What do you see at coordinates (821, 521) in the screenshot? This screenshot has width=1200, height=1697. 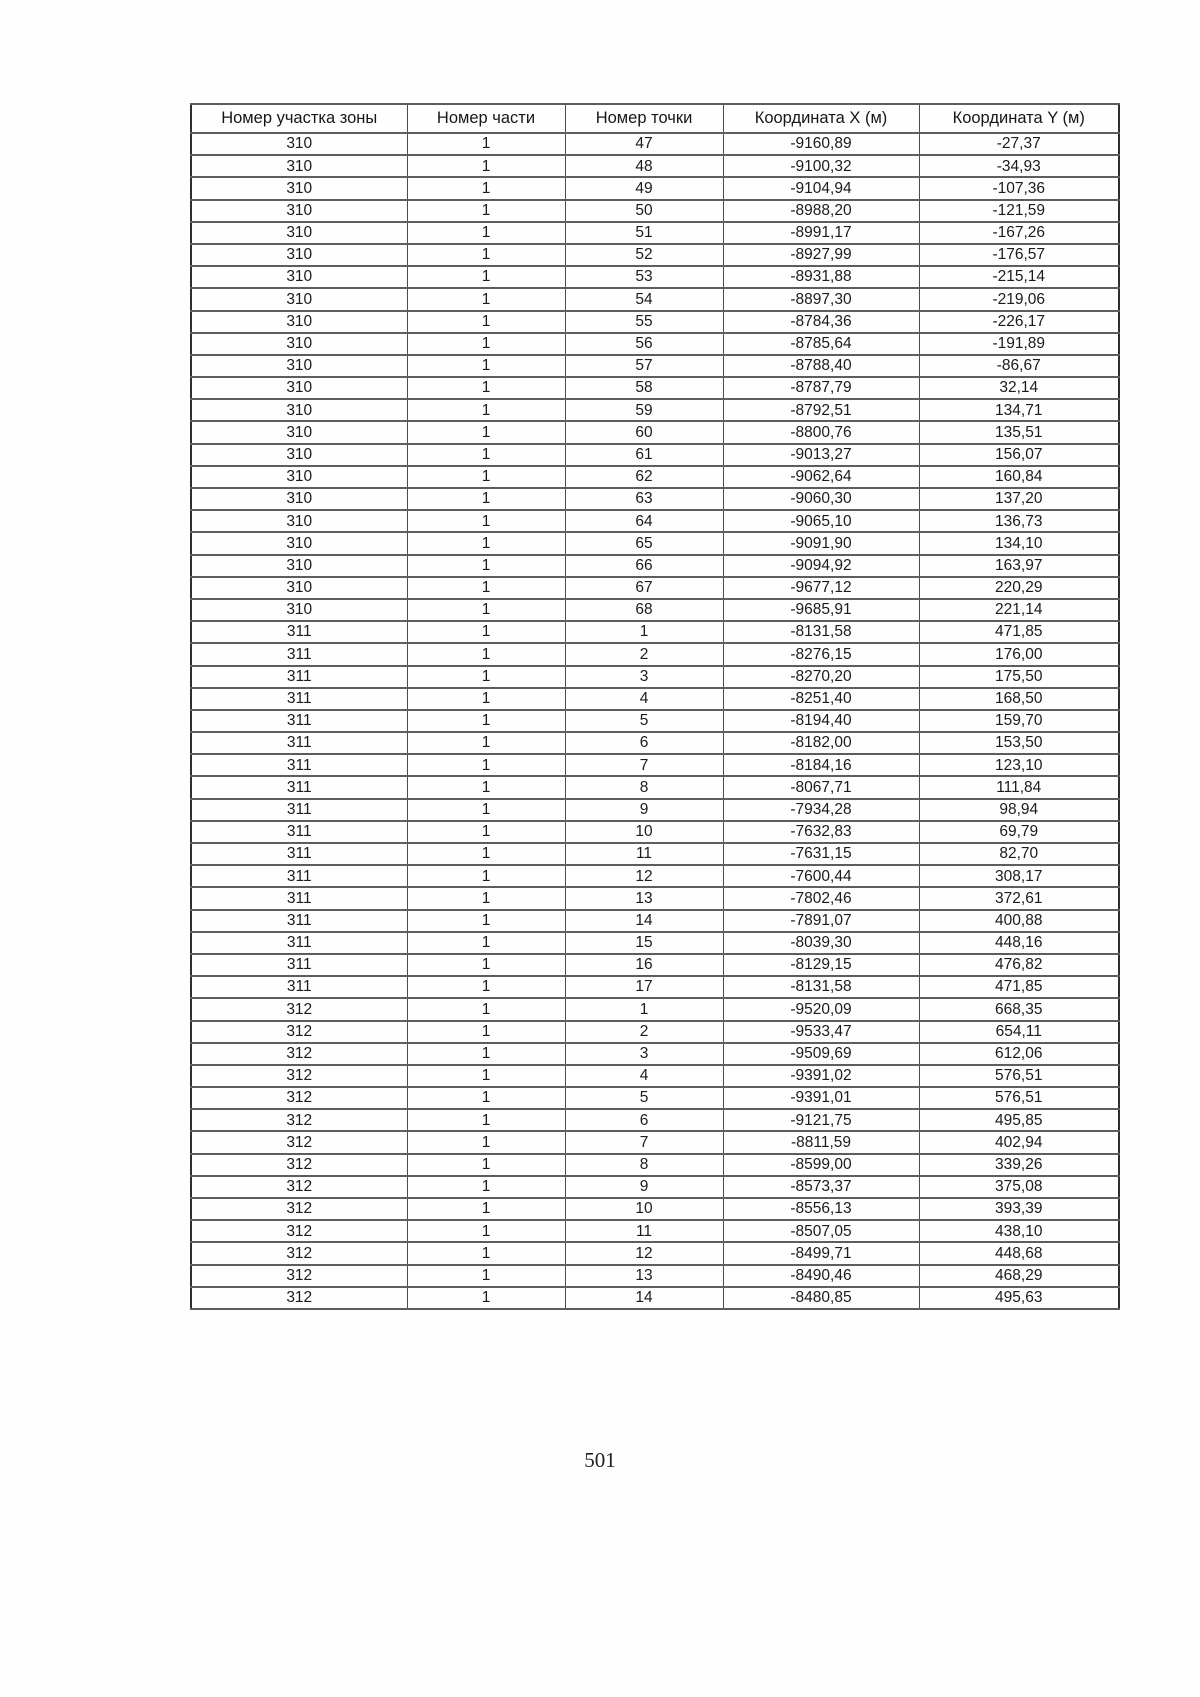 I see `table-cell: -9065,10` at bounding box center [821, 521].